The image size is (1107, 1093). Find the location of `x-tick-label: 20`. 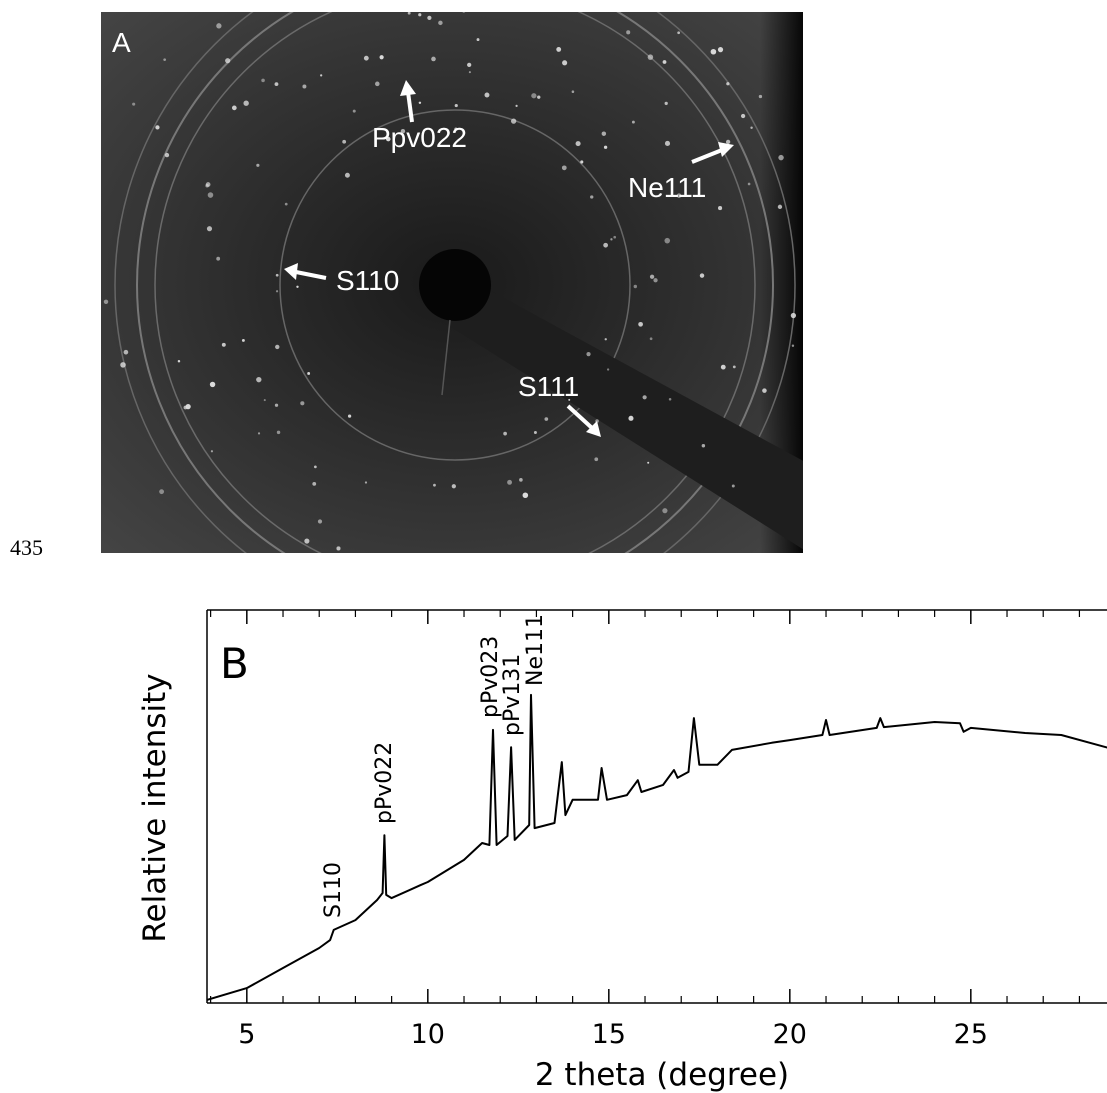

x-tick-label: 20 is located at coordinates (790, 1034).